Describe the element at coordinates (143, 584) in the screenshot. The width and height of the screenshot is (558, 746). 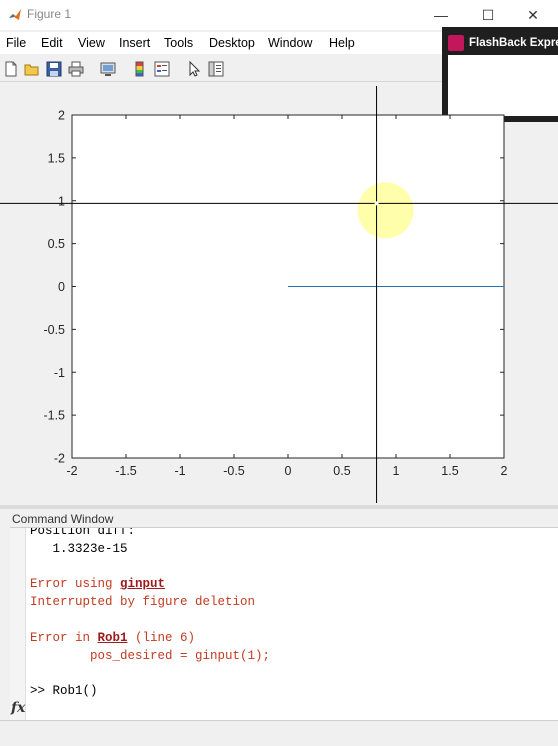
I see `error-link: ginput` at that location.